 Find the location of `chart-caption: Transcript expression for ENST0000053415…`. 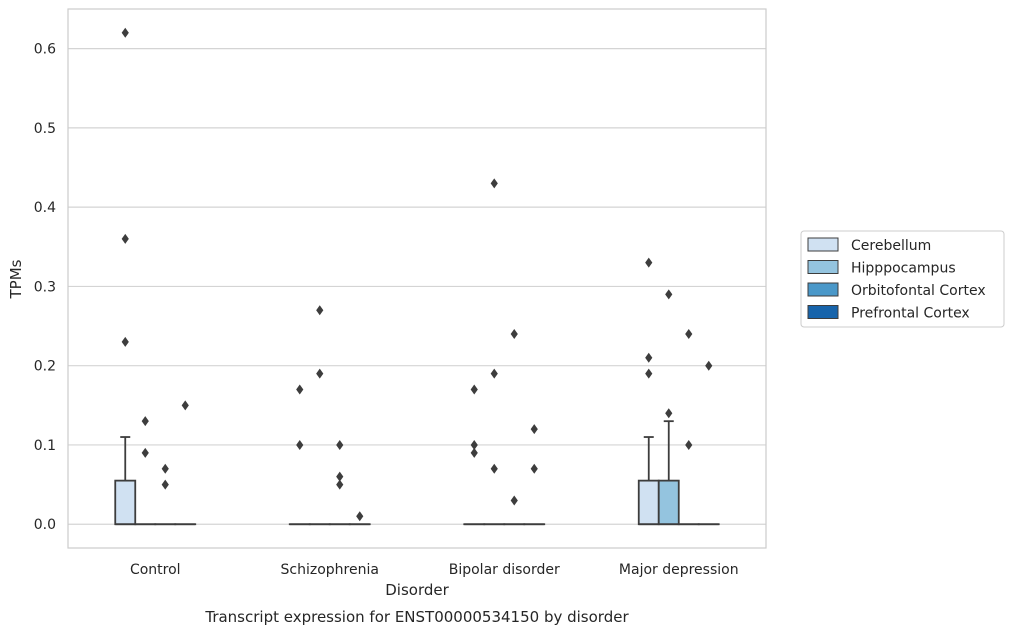

chart-caption: Transcript expression for ENST0000053415… is located at coordinates (416, 617).